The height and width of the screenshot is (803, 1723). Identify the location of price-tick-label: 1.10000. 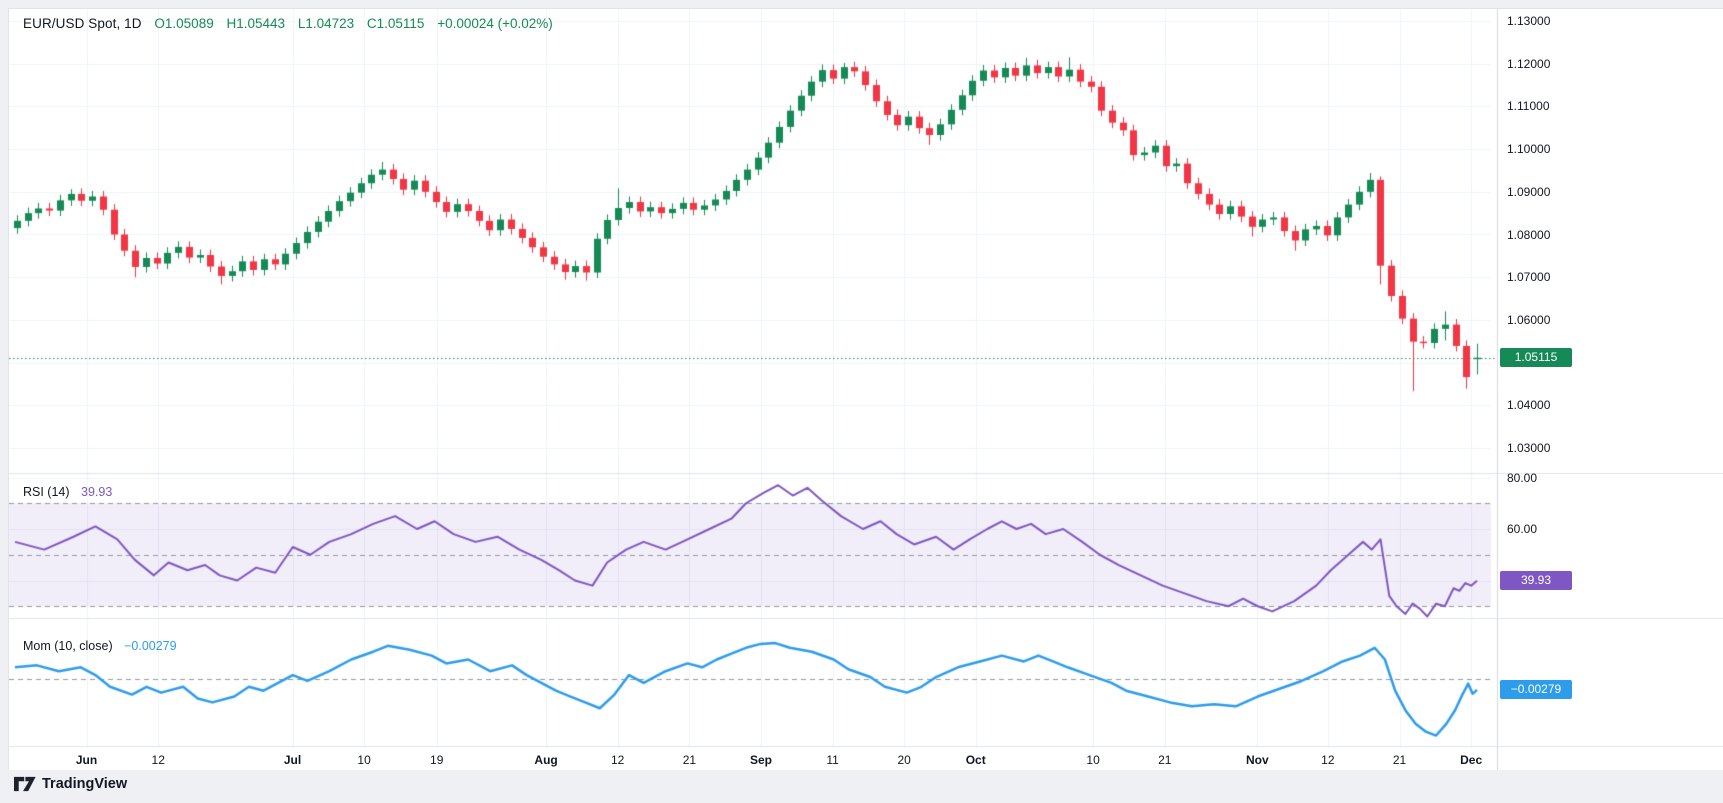
(1529, 149).